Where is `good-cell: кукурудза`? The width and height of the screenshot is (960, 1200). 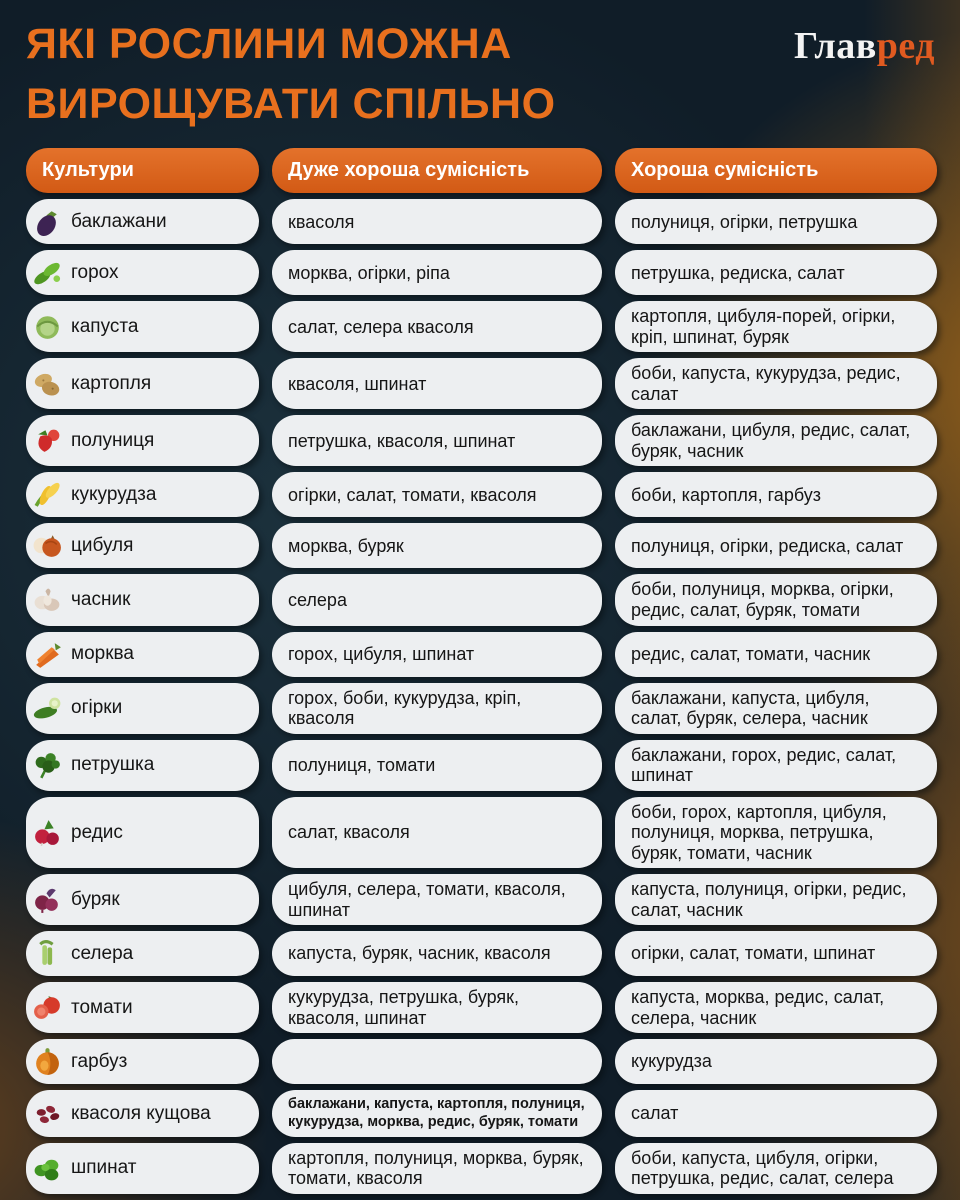
good-cell: кукурудза is located at coordinates (776, 1062).